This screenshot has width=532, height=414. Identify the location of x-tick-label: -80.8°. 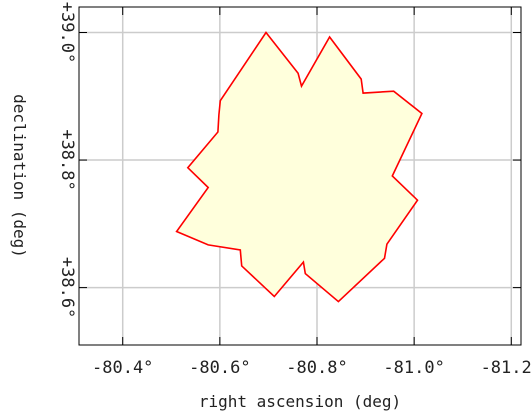
(316, 368).